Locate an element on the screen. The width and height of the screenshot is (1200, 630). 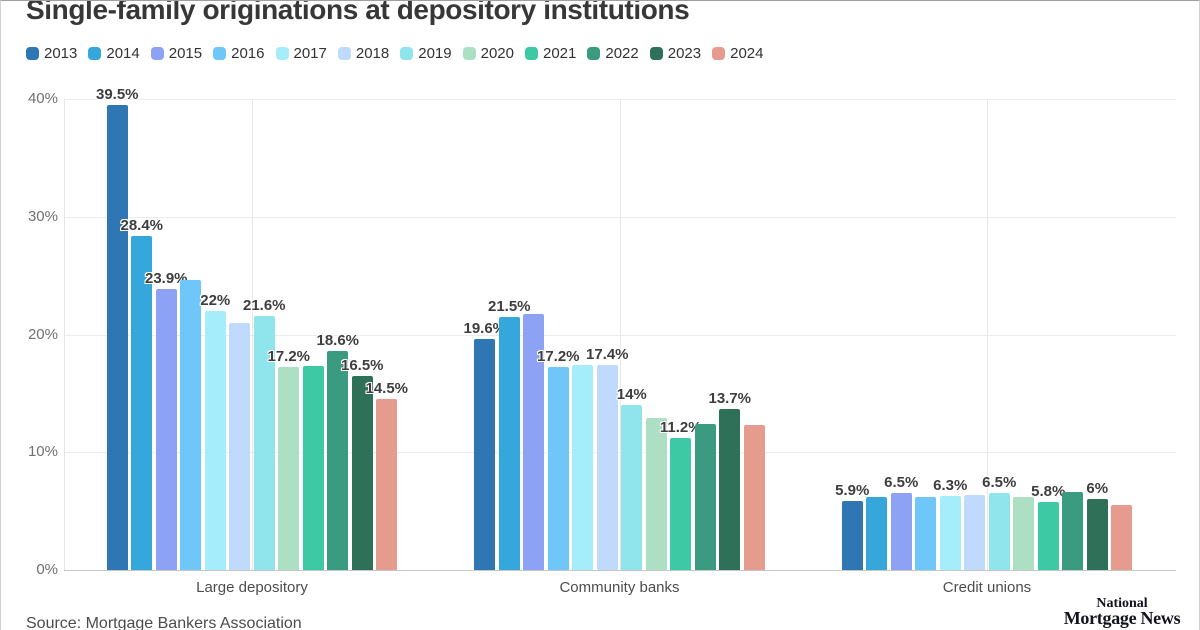
legend-item-2013: 2013 is located at coordinates (51, 53).